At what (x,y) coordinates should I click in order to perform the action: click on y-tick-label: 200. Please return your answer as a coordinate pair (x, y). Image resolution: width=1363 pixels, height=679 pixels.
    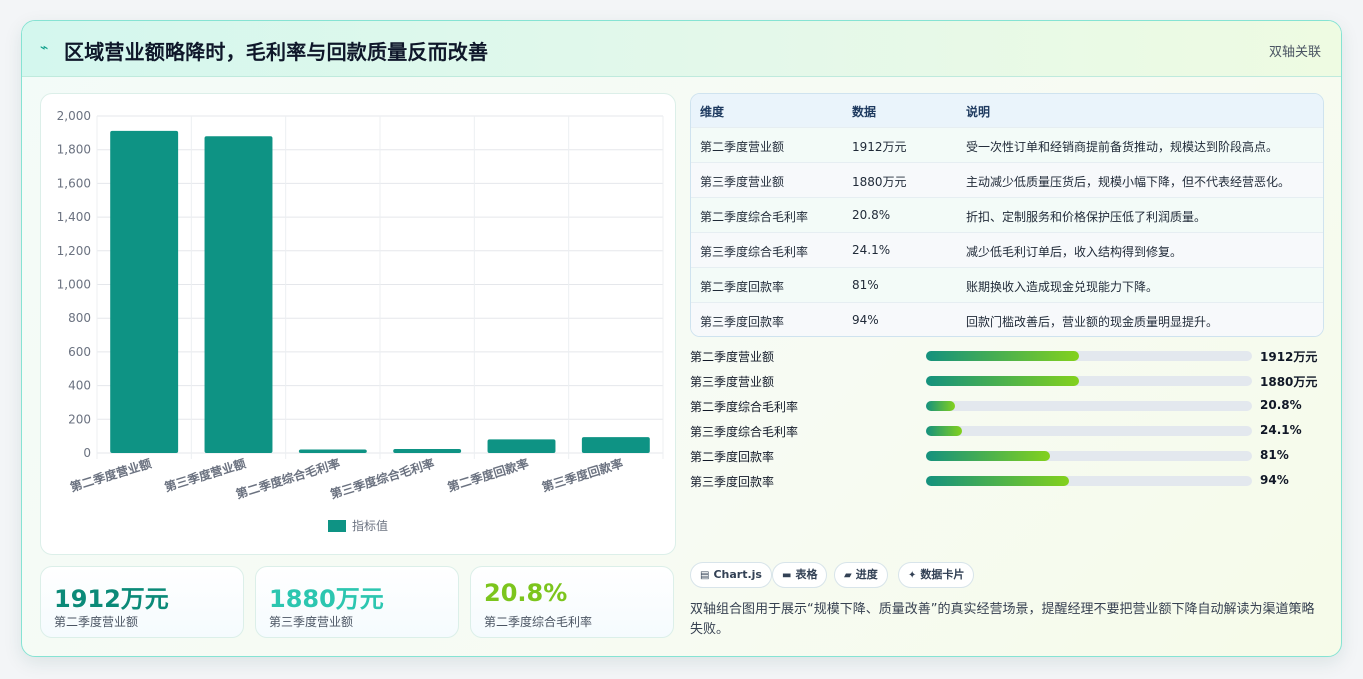
    Looking at the image, I should click on (79, 419).